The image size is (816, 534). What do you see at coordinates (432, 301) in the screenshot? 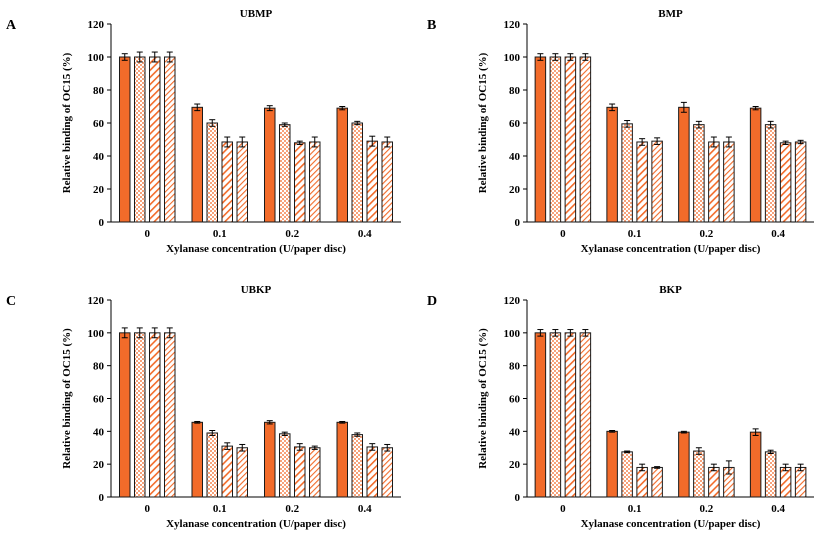
I see `panel-letter: D` at bounding box center [432, 301].